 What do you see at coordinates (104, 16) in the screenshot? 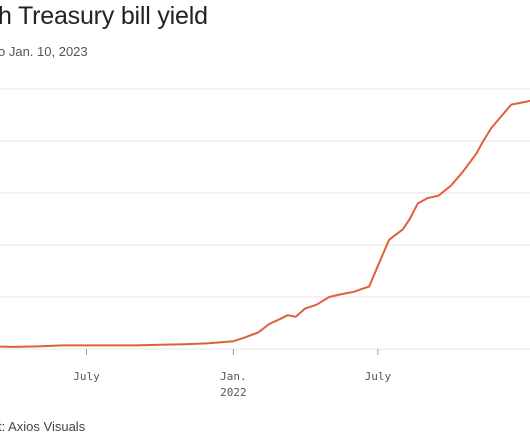
I see `chart-title: h Treasury bill yield` at bounding box center [104, 16].